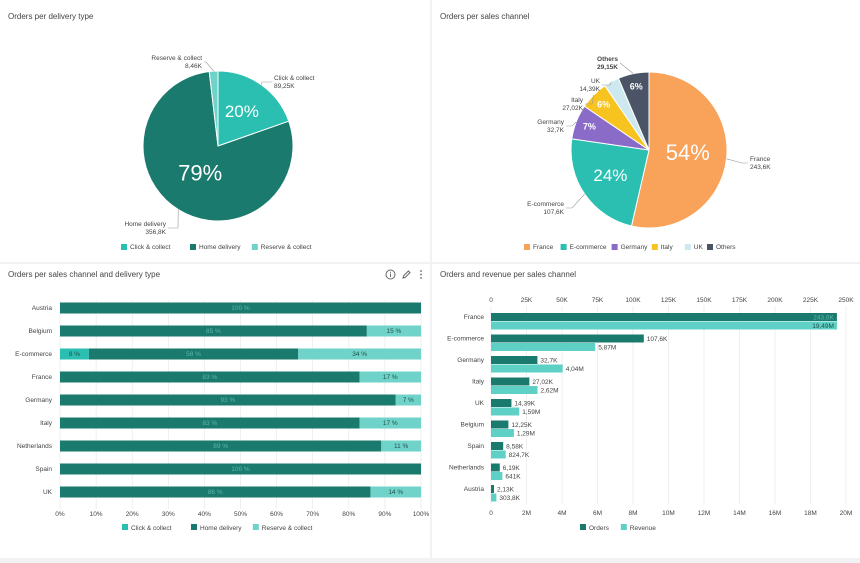 This screenshot has width=860, height=563. I want to click on pie-percent-label: 79%, so click(200, 172).